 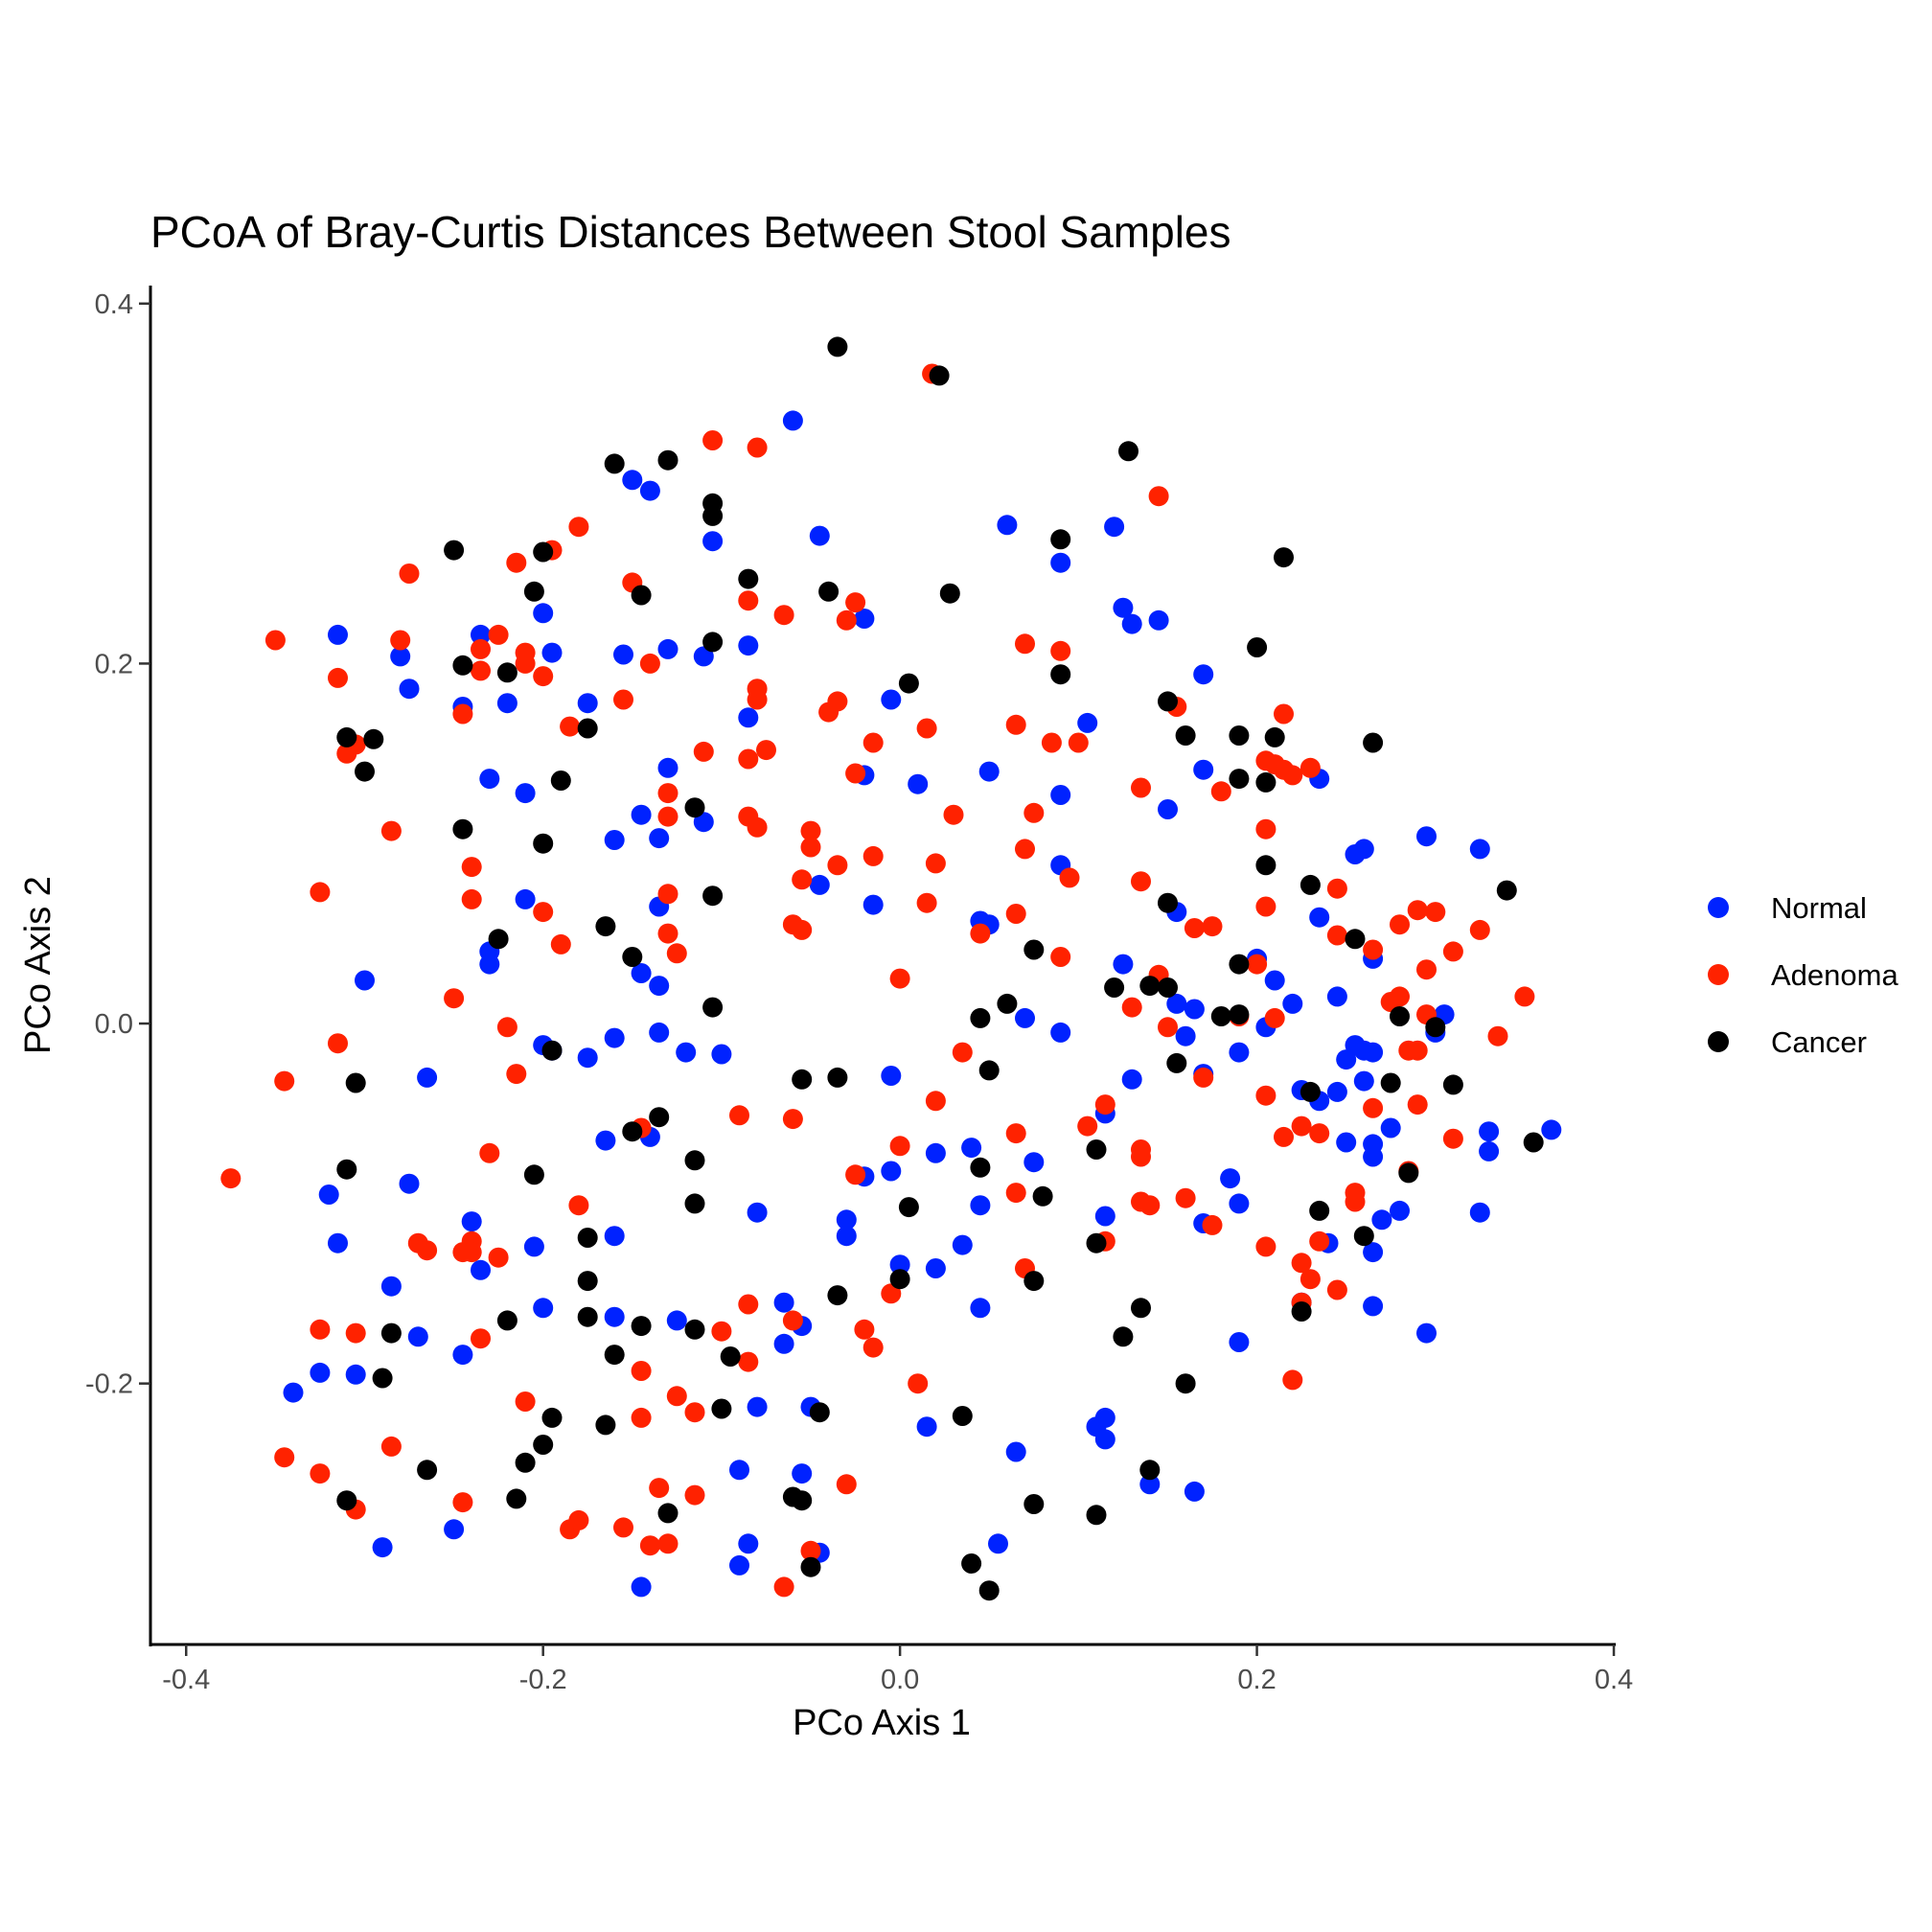 What do you see at coordinates (114, 664) in the screenshot?
I see `y-tick-label: 0.2` at bounding box center [114, 664].